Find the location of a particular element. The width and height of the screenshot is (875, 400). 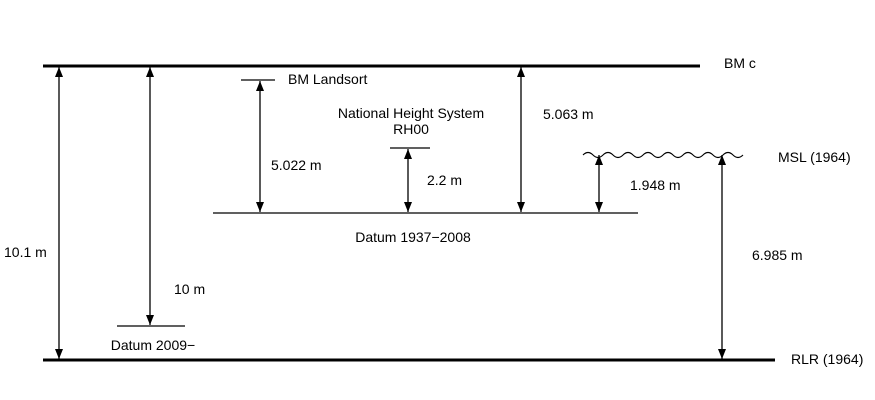

msl-wave is located at coordinates (663, 155).